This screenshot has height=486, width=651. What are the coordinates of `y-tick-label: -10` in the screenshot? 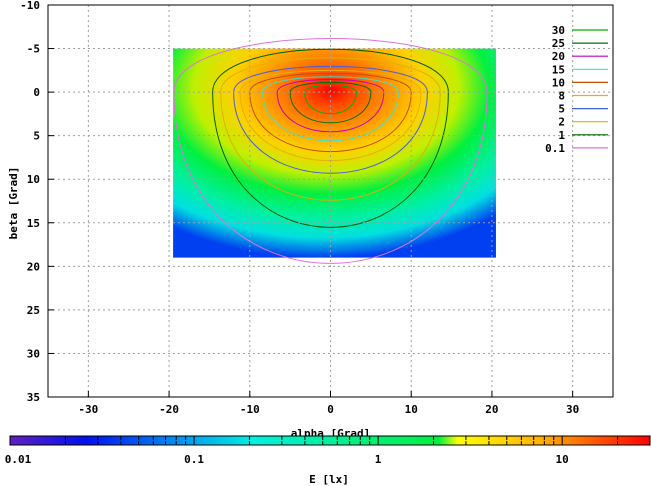 It's located at (30, 6).